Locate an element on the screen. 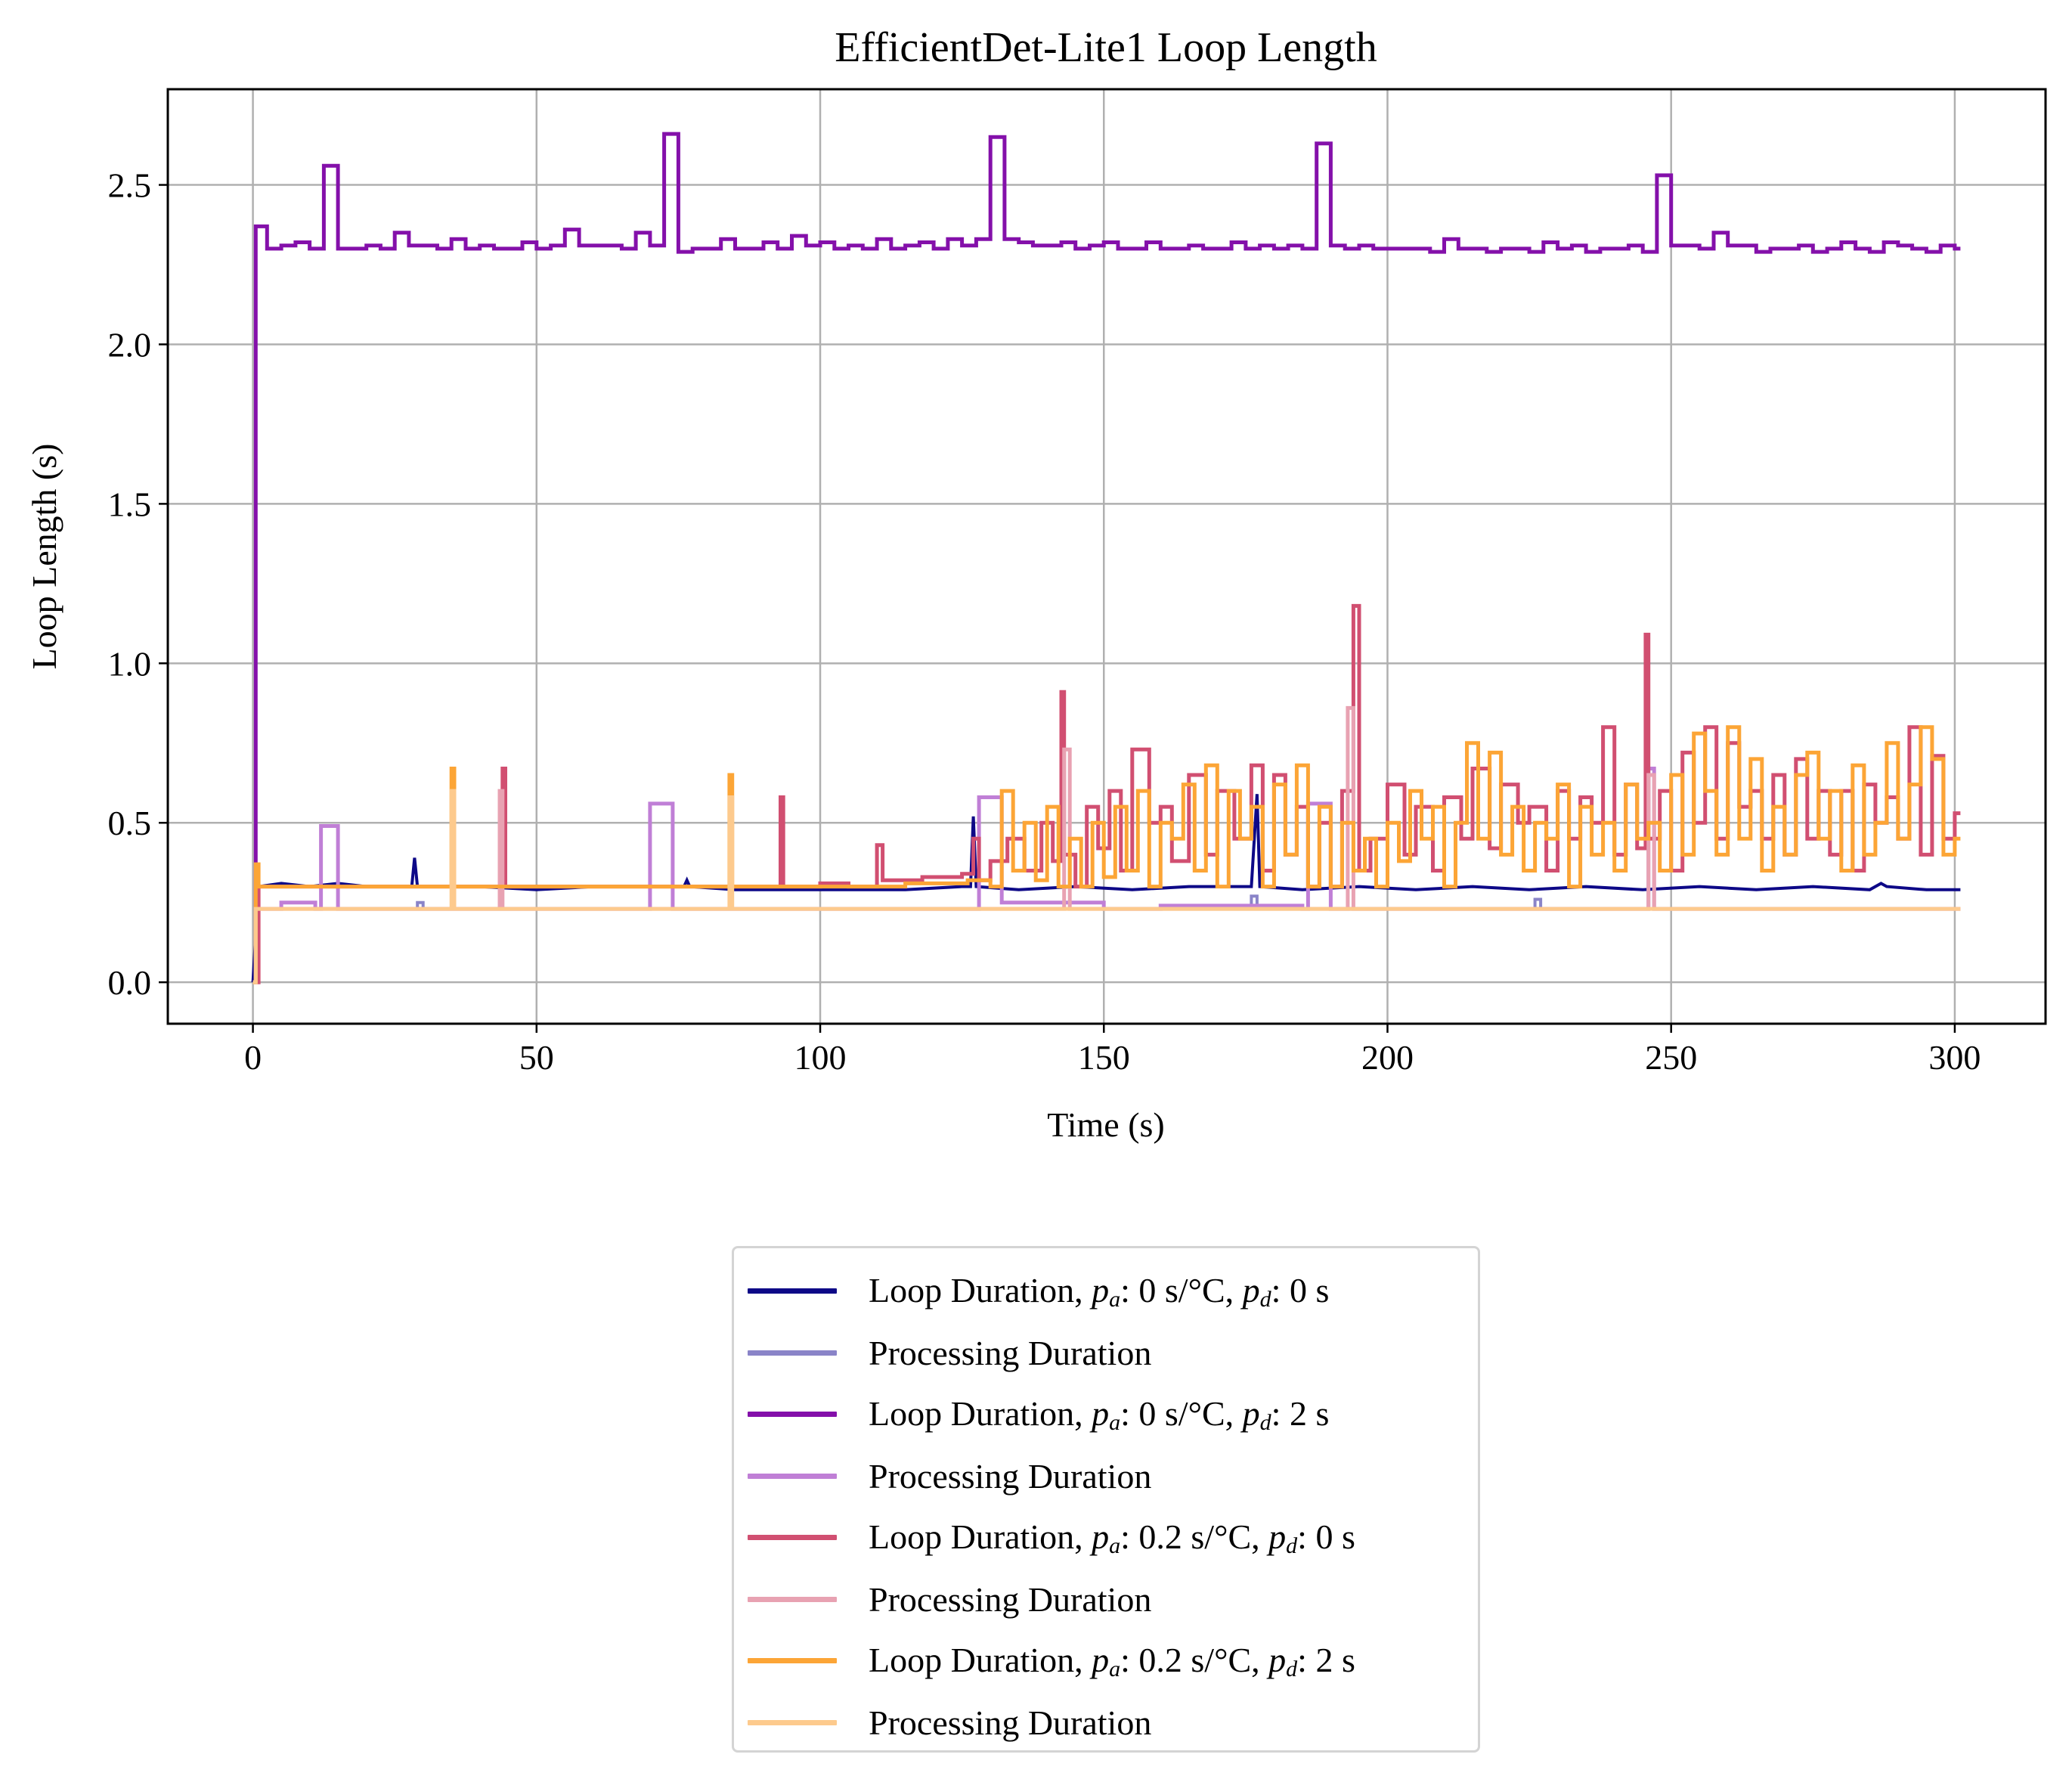 The image size is (2072, 1776). legend-entry-7: Loop Duration, pa: 0.2 s/°C, pd: 2 s is located at coordinates (1106, 1661).